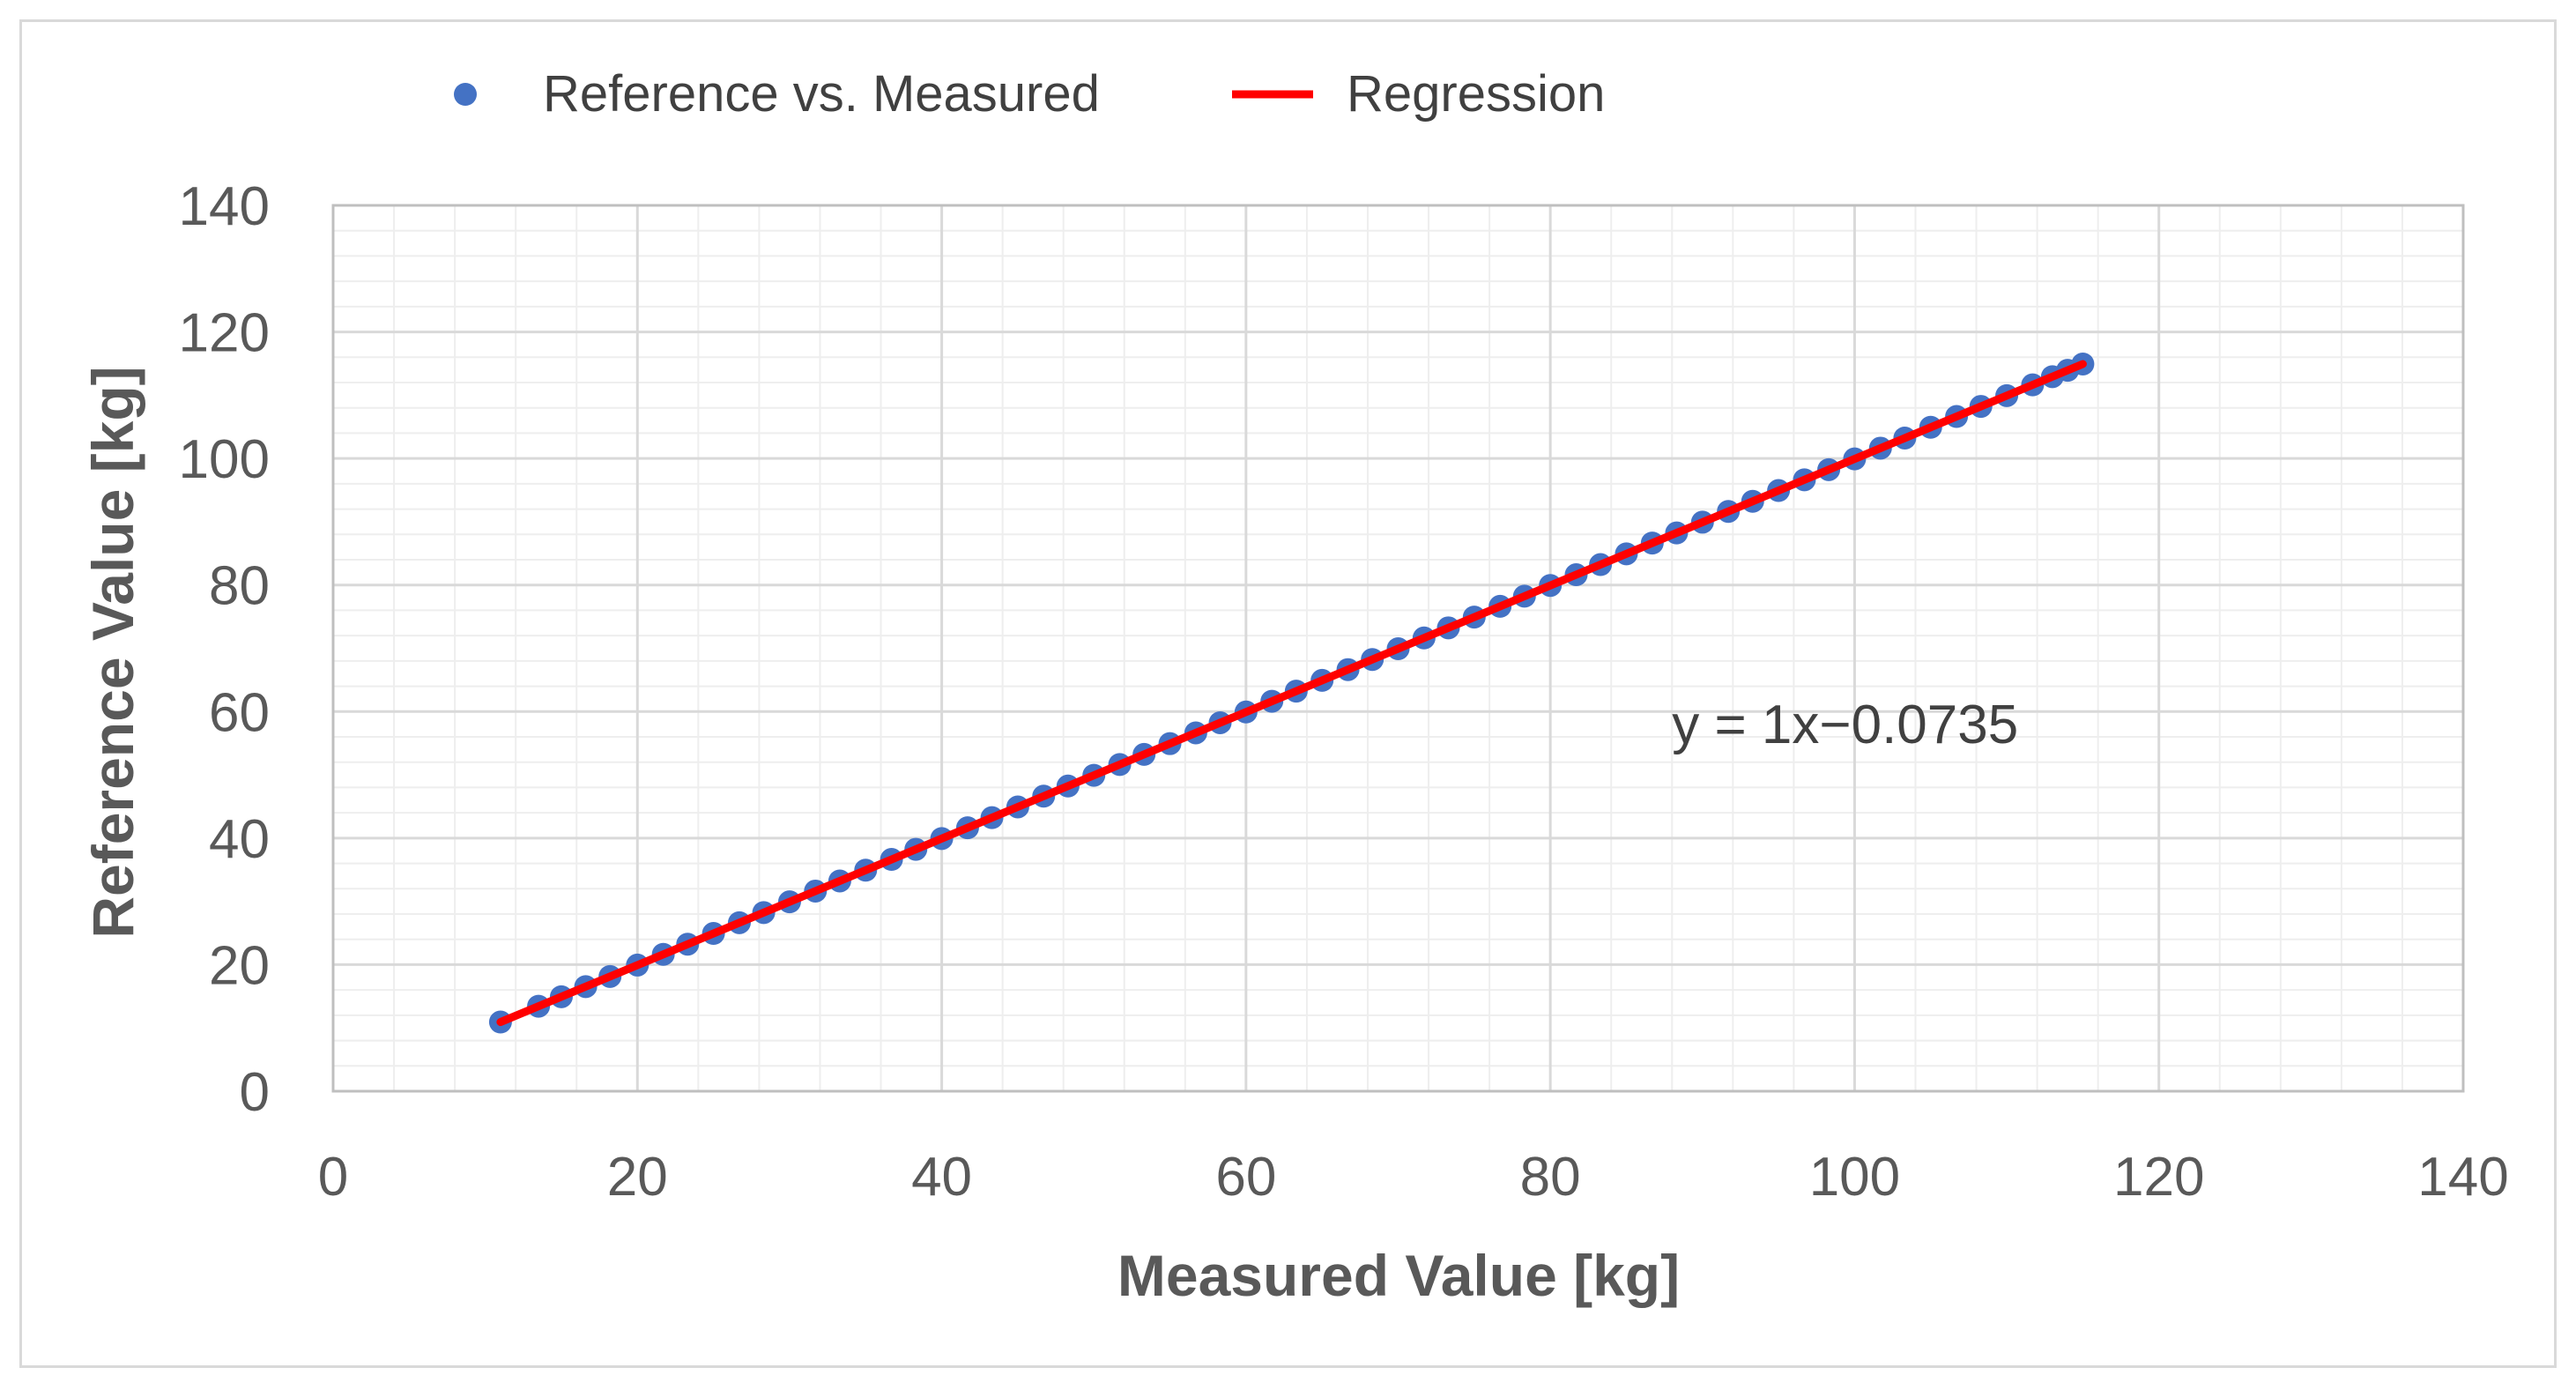  What do you see at coordinates (333, 1177) in the screenshot?
I see `x-tick-label: 0` at bounding box center [333, 1177].